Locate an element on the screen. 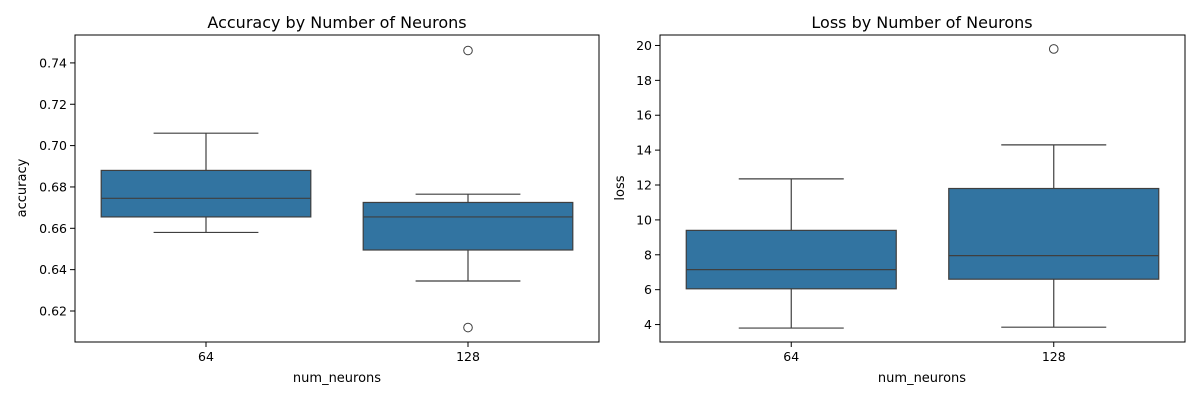 Image resolution: width=1200 pixels, height=400 pixels. loss-y-tick-label: 18 is located at coordinates (644, 80).